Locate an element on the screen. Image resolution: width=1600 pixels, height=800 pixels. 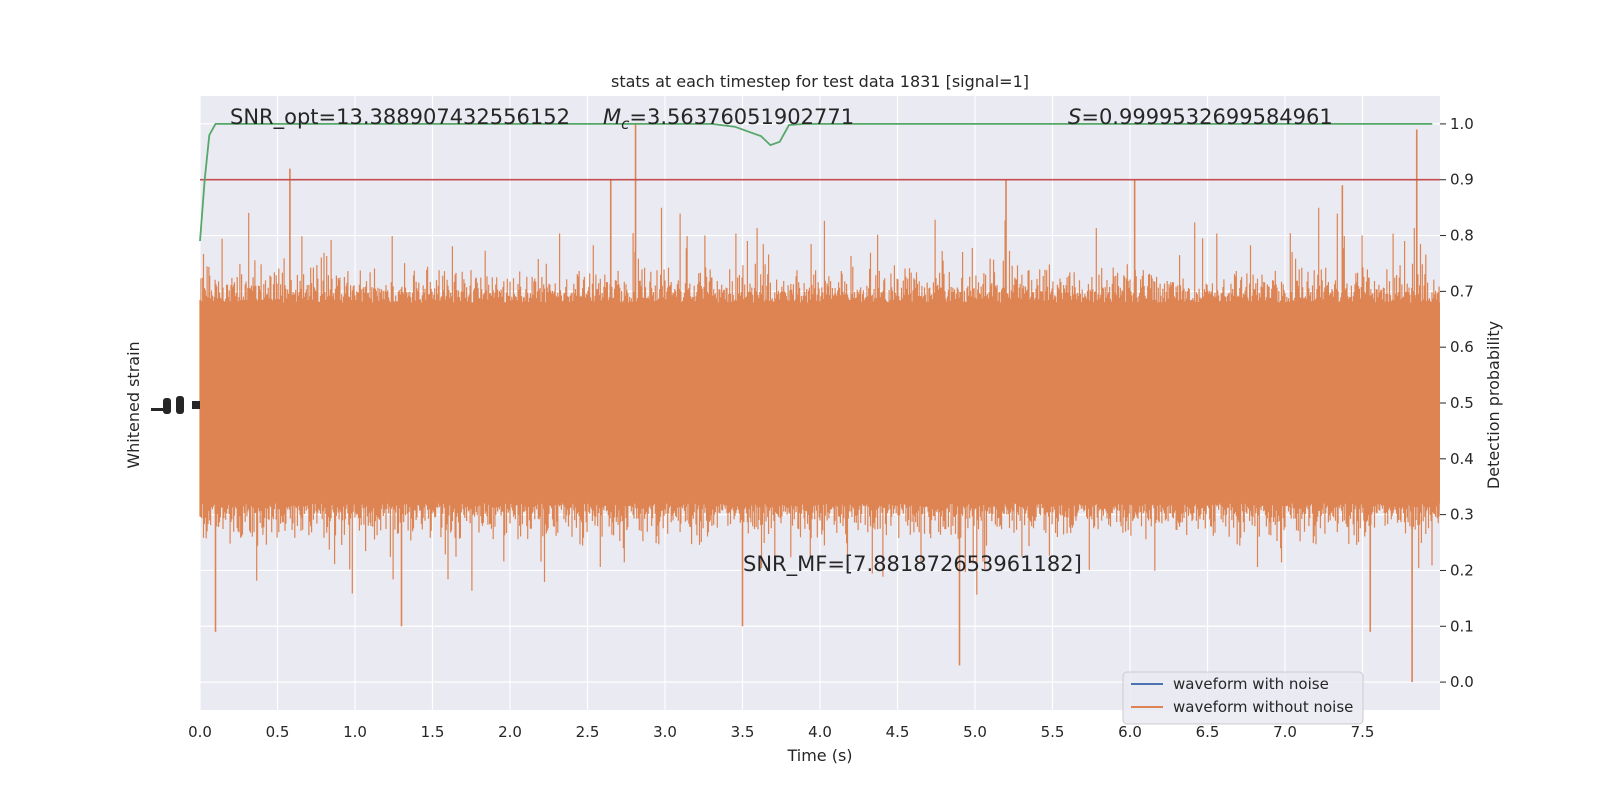
x-tick-label: 7.0 is located at coordinates (1285, 732).